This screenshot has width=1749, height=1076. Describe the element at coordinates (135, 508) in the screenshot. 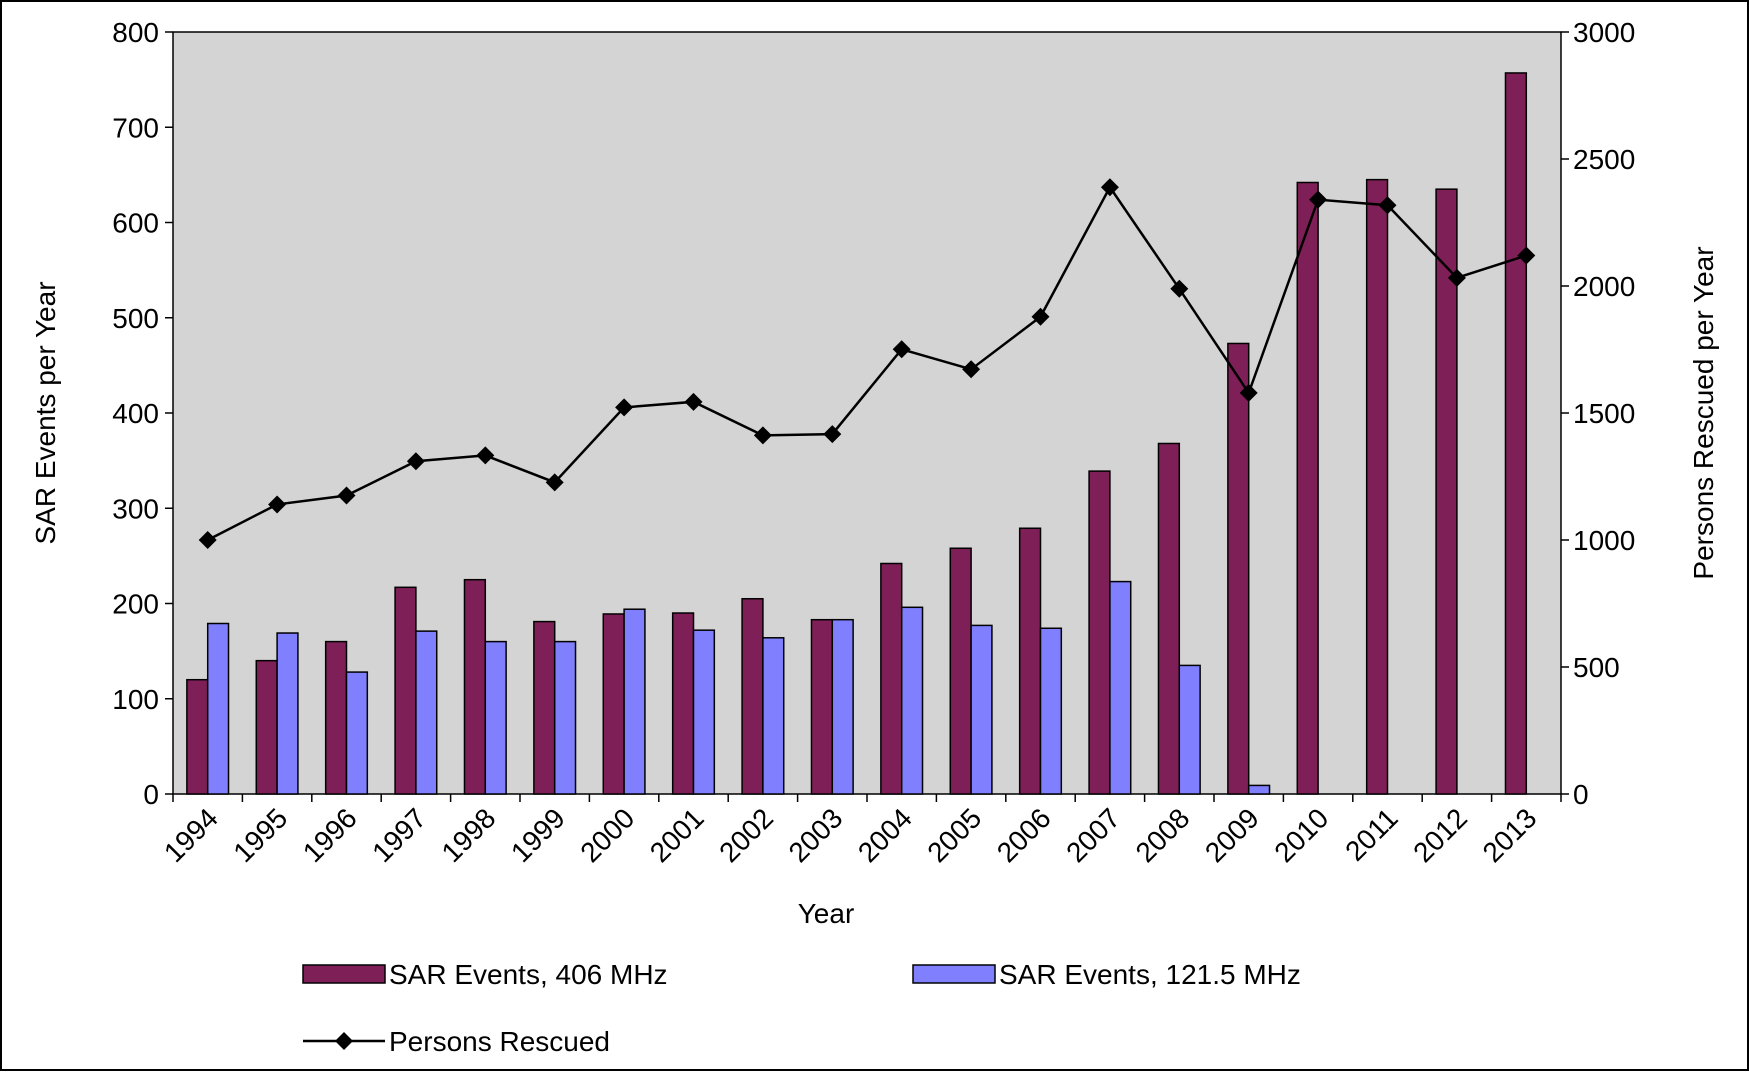

I see `y-tick-label: 300` at that location.